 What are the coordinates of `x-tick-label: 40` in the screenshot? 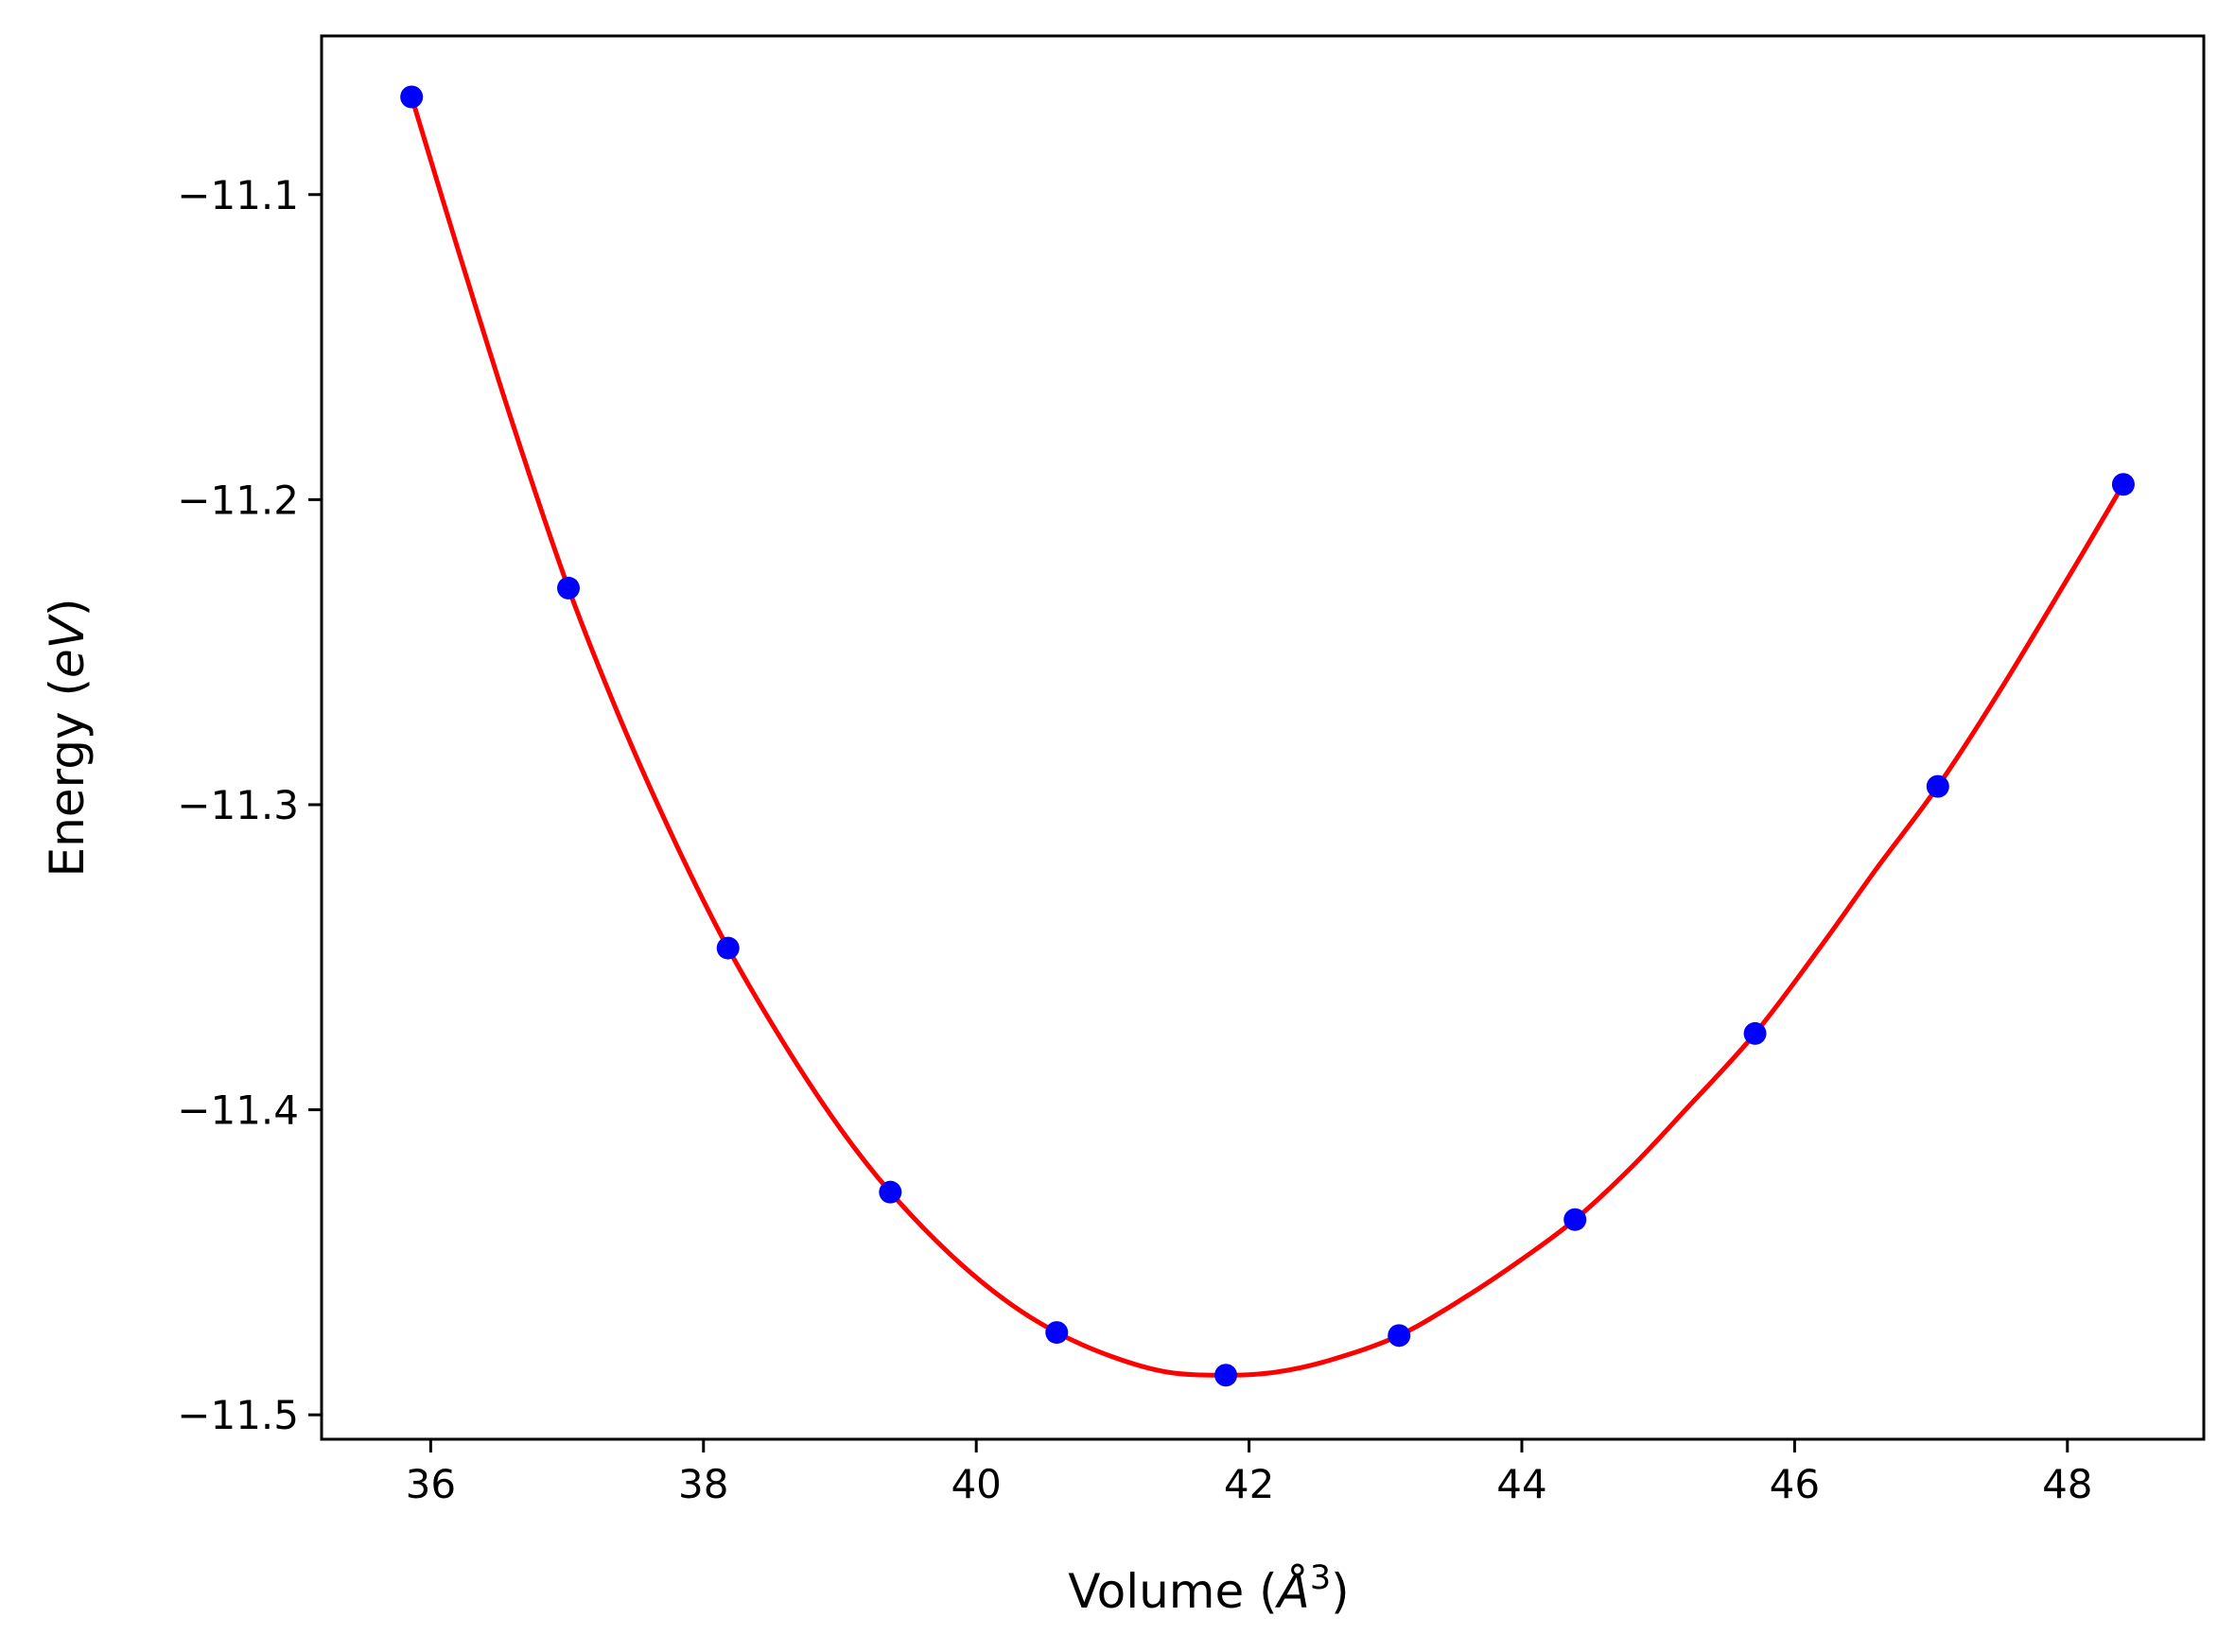 It's located at (976, 1484).